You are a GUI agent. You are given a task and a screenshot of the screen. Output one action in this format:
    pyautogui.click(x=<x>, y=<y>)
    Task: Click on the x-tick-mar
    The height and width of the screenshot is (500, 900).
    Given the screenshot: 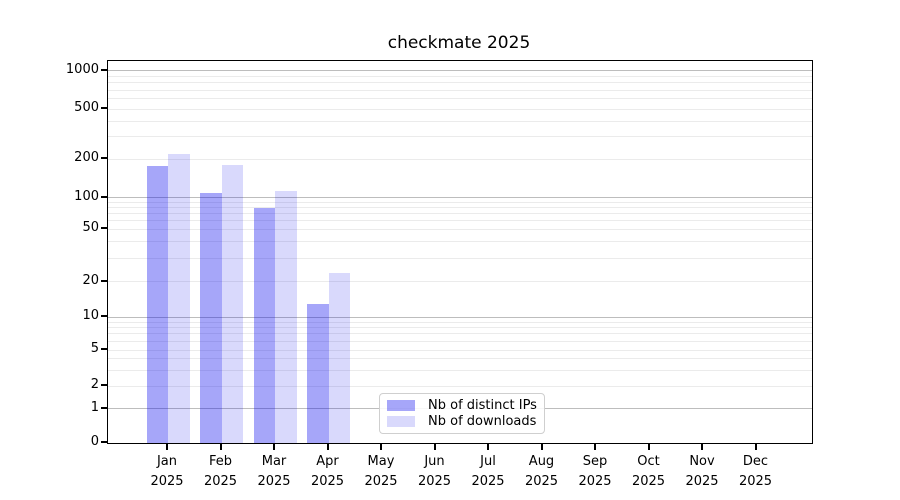 What is the action you would take?
    pyautogui.click(x=274, y=447)
    